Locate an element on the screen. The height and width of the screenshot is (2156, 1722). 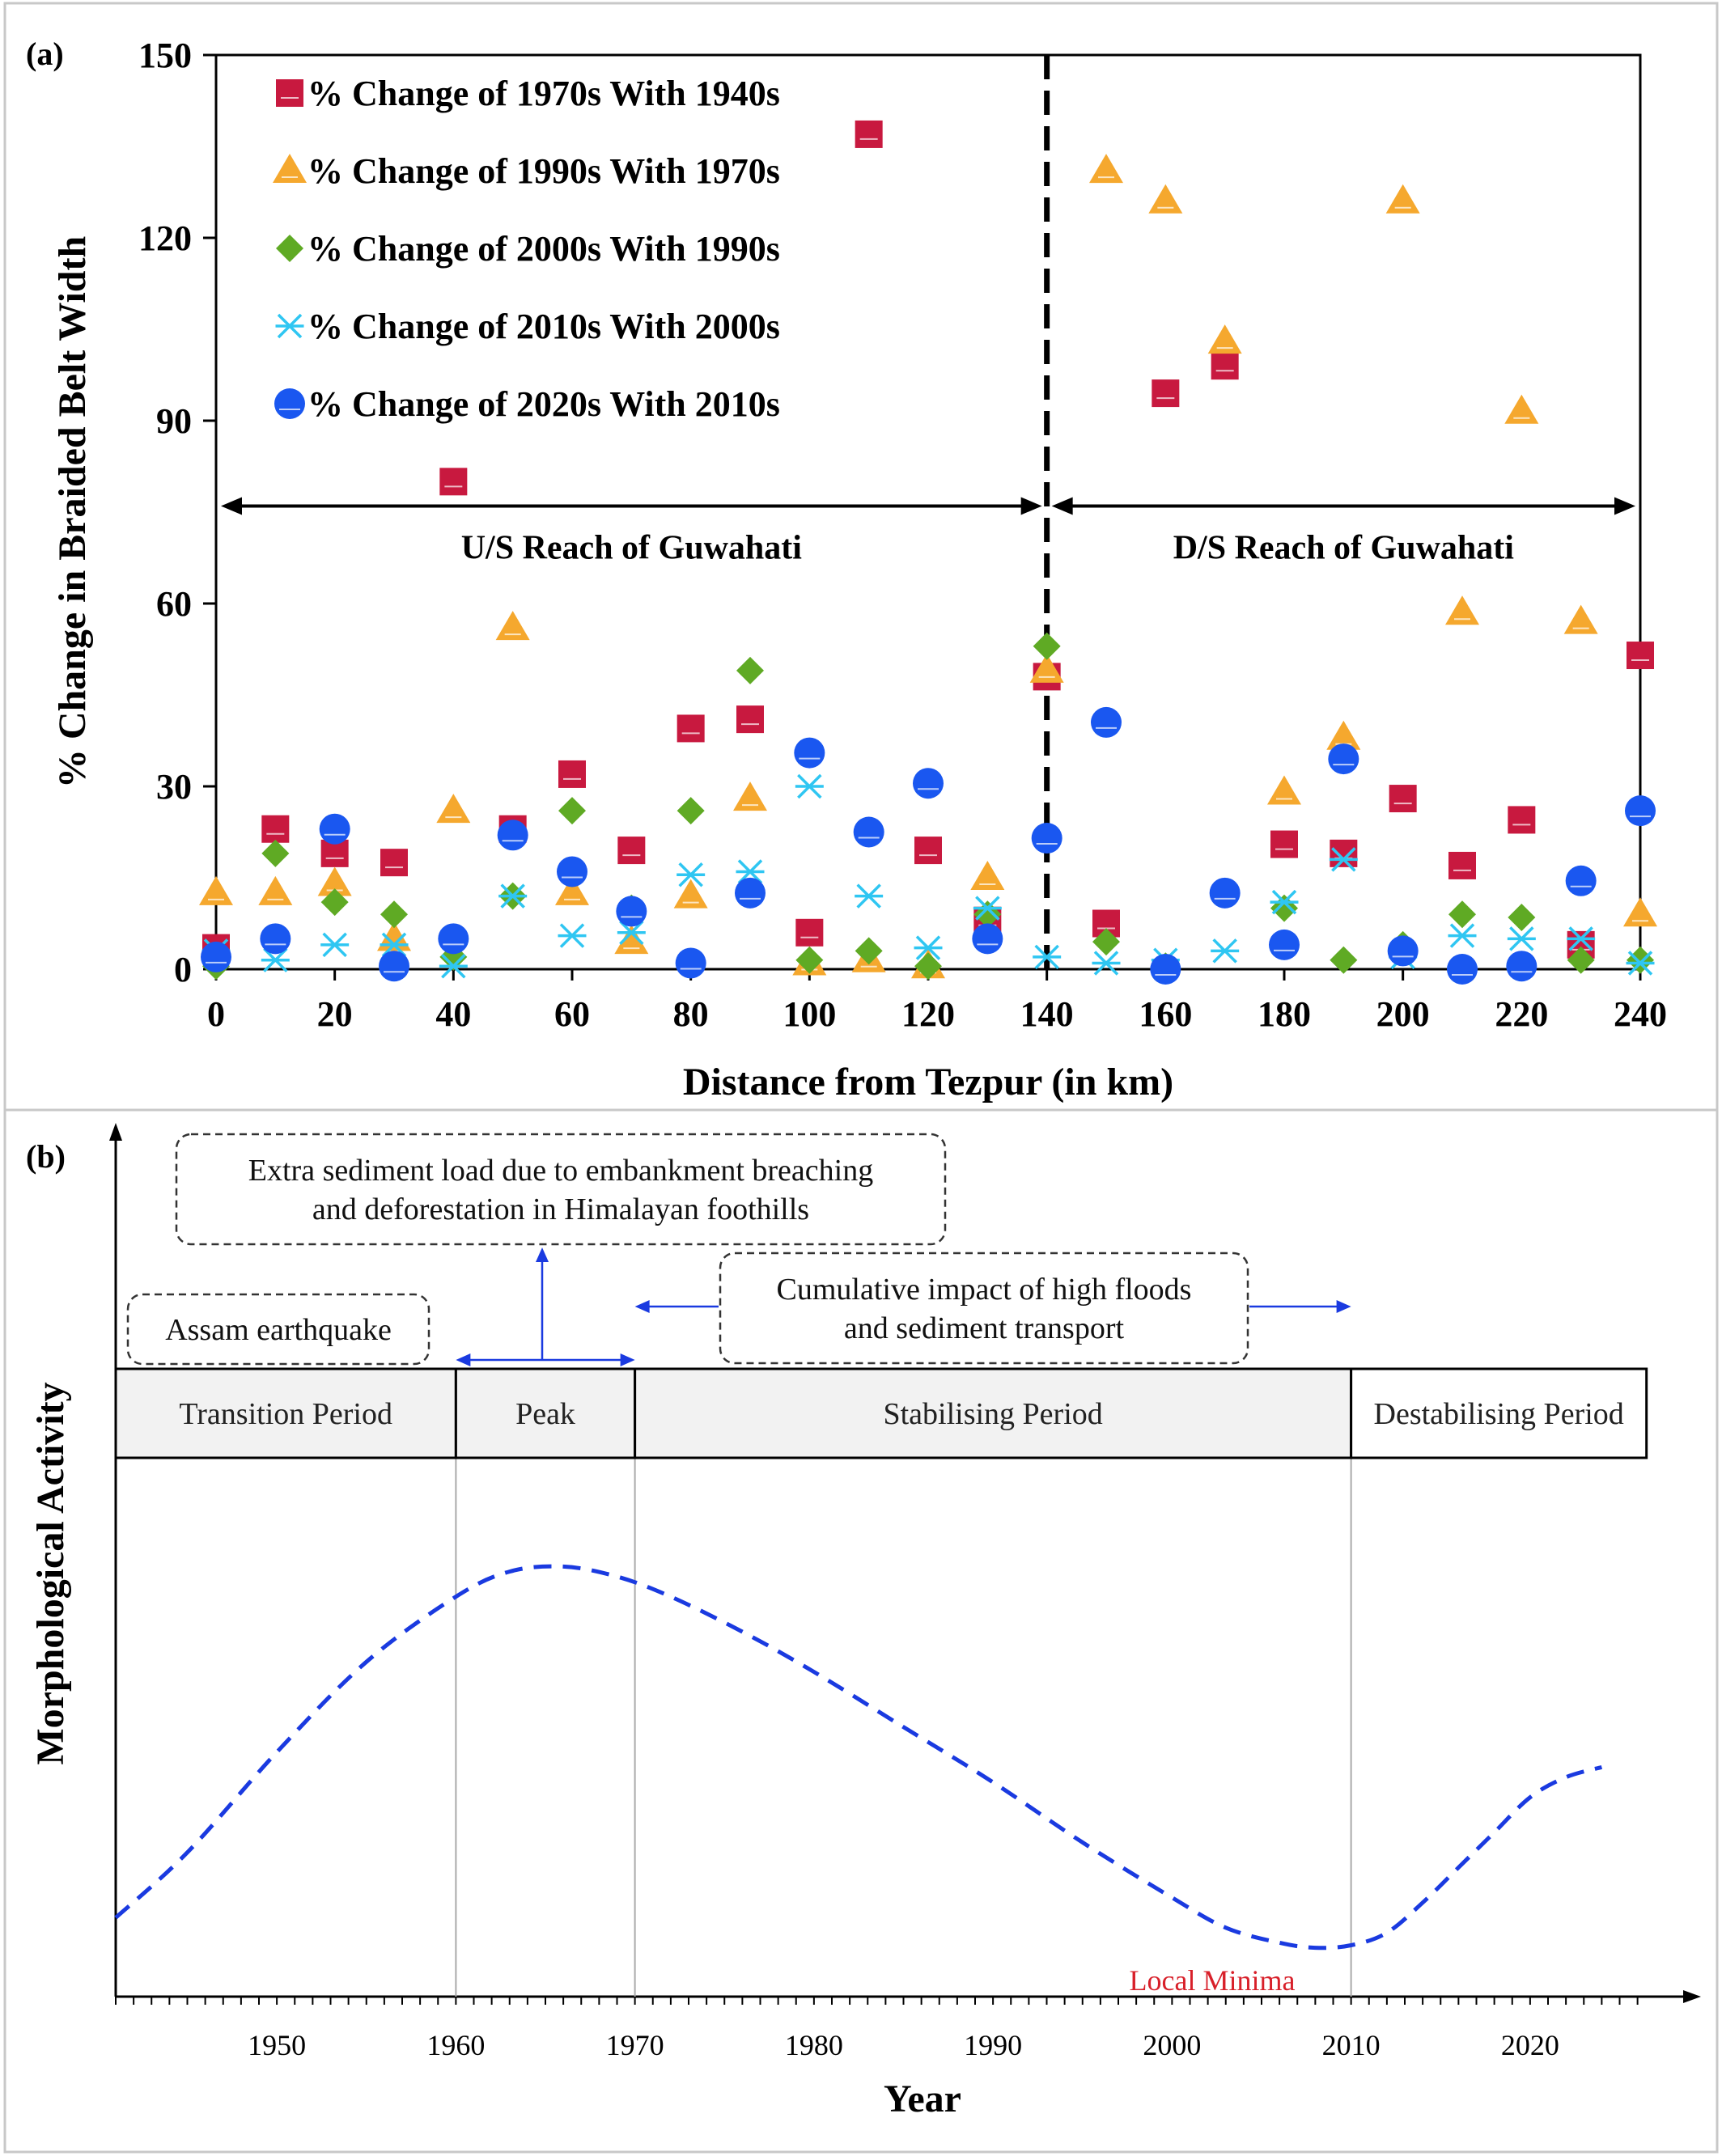
x-tick-label: 80 is located at coordinates (691, 1014).